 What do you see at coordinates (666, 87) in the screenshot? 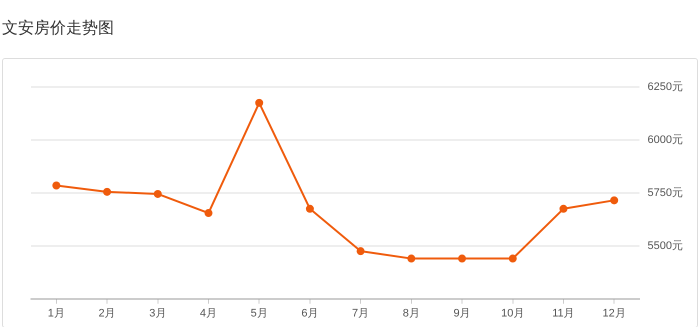
I see `y-tick-label: 6250元` at bounding box center [666, 87].